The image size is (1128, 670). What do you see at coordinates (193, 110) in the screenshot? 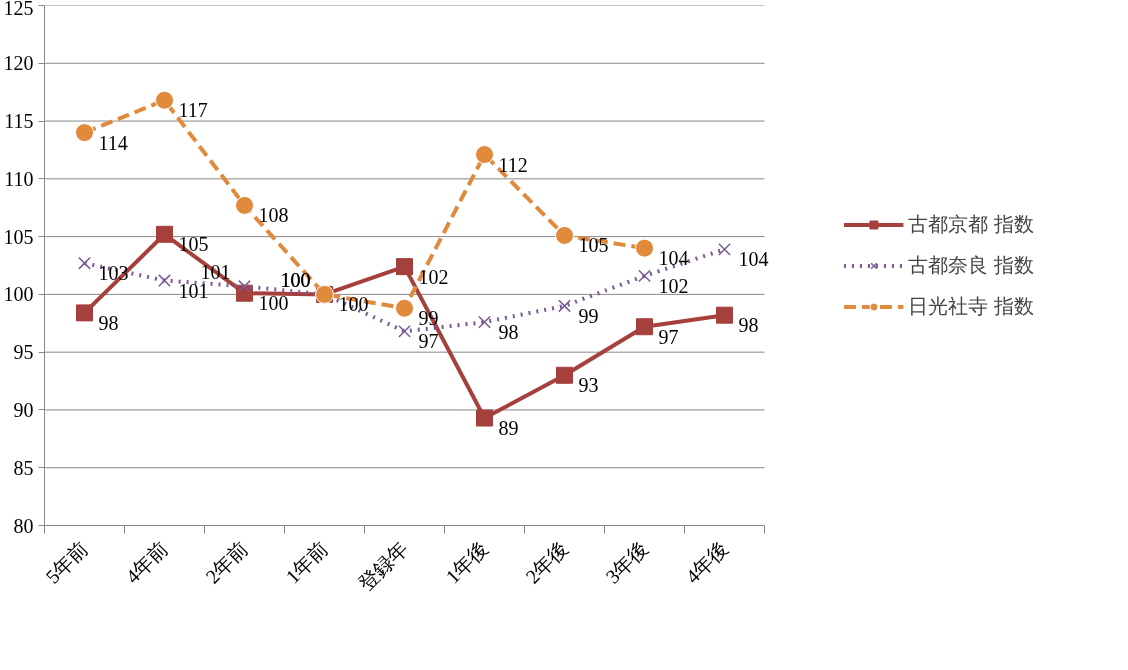
I see `data-label: 117` at bounding box center [193, 110].